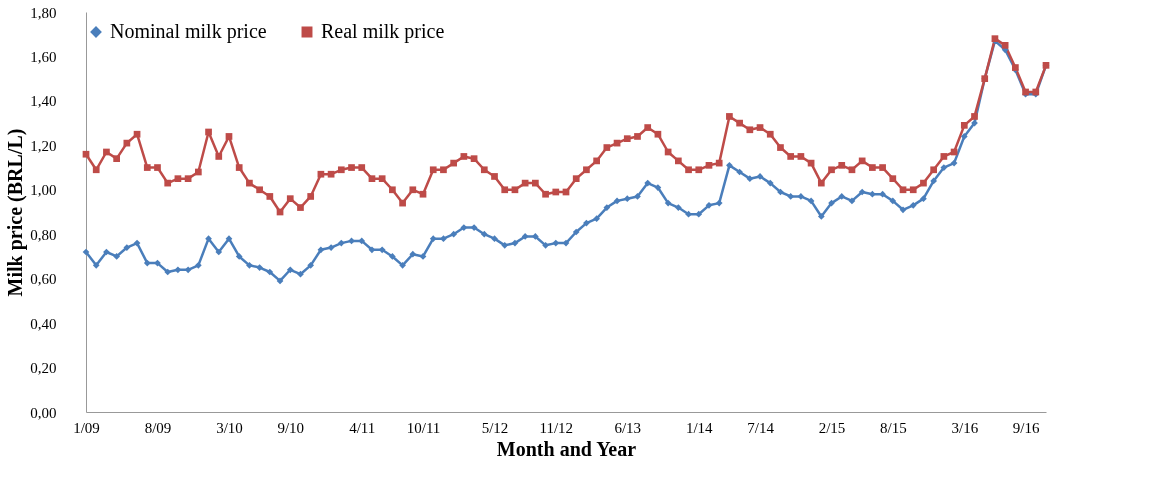 The width and height of the screenshot is (1163, 498). Describe the element at coordinates (566, 448) in the screenshot. I see `x-axis-title: Month and Year` at that location.